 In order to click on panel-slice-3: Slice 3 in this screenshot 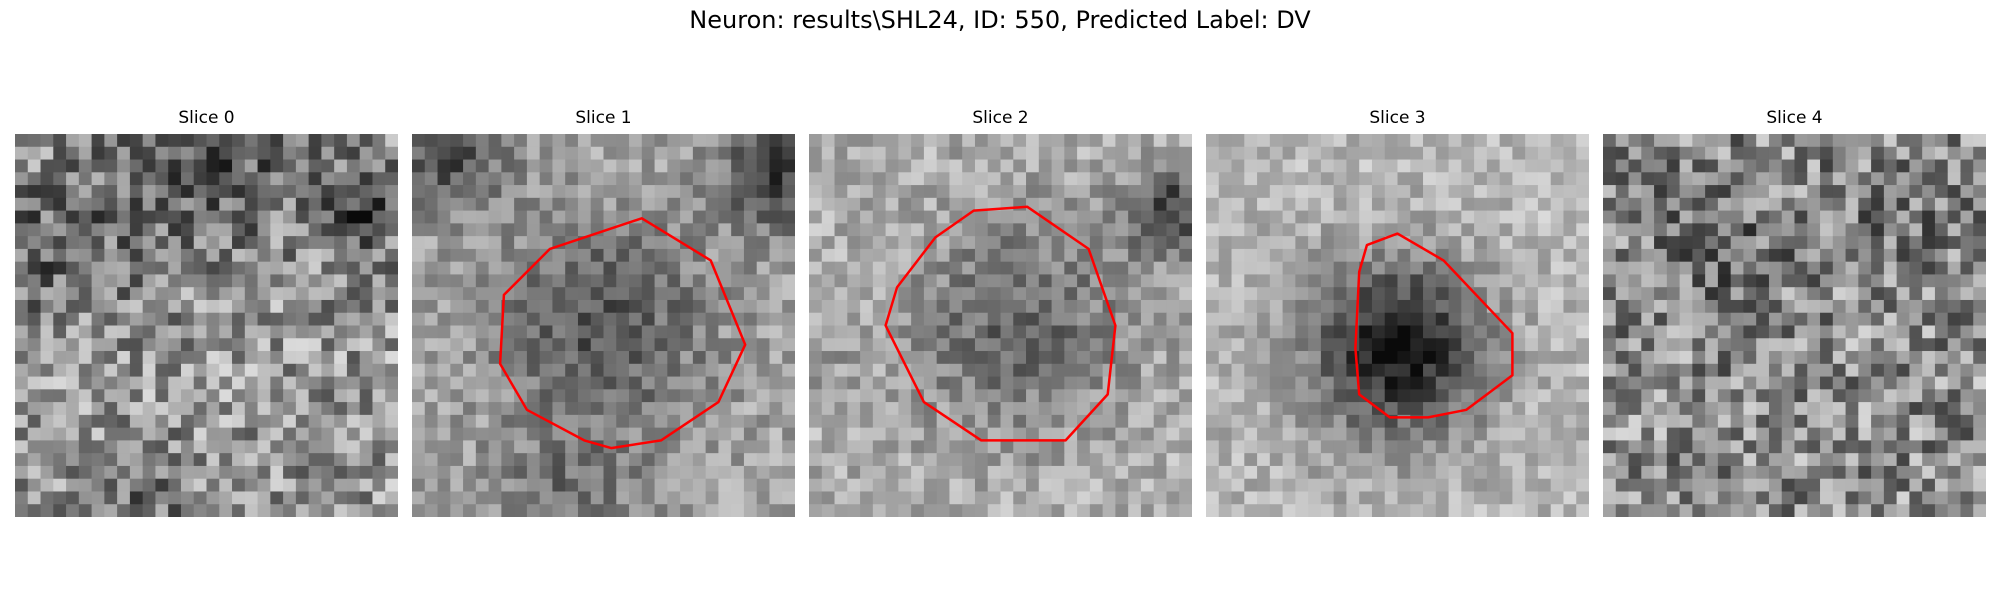, I will do `click(1397, 313)`.